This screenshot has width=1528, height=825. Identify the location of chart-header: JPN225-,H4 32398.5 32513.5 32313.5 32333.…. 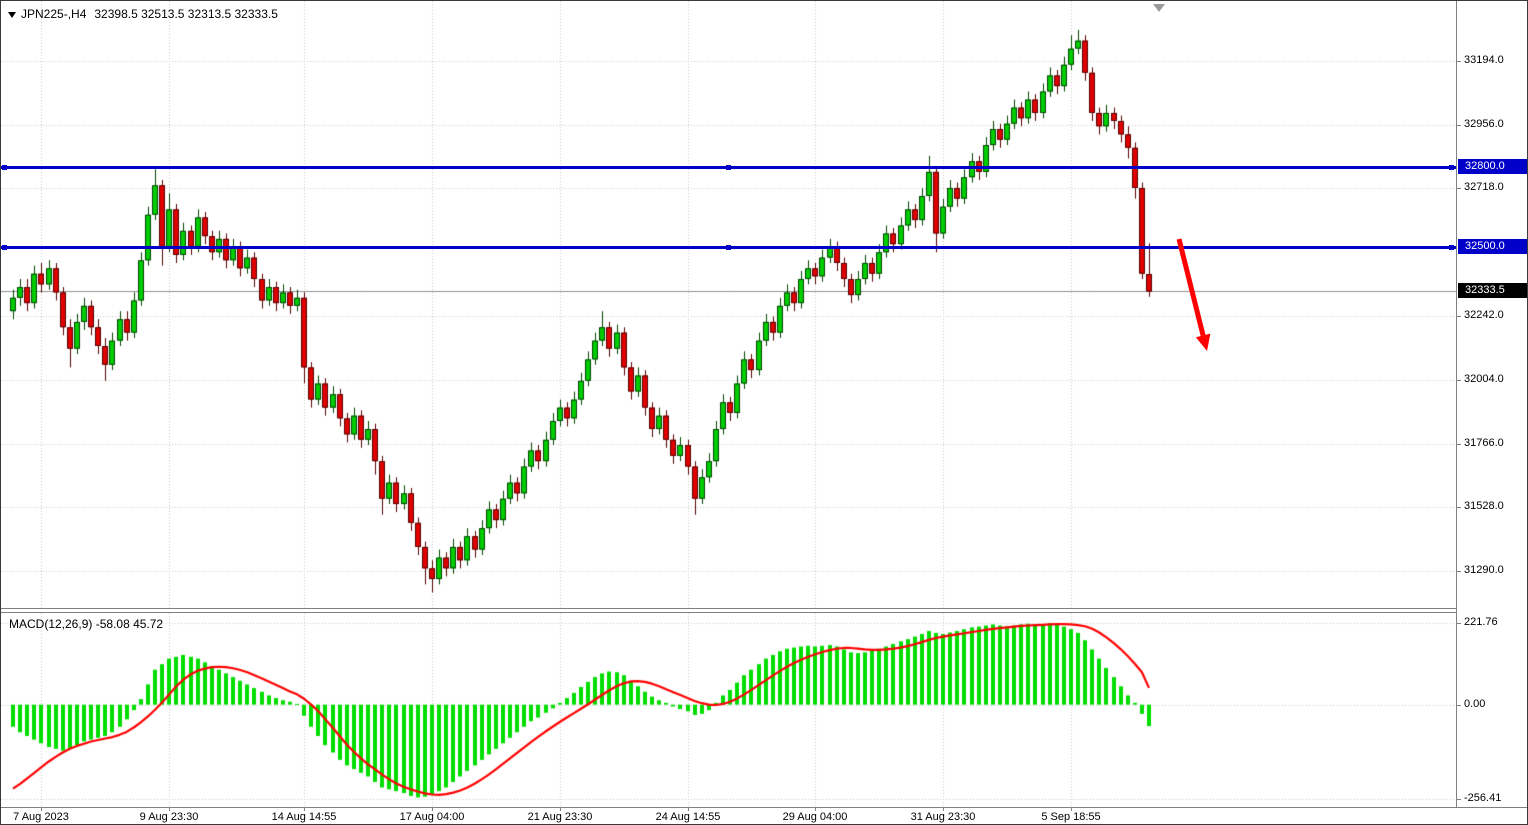
(147, 14).